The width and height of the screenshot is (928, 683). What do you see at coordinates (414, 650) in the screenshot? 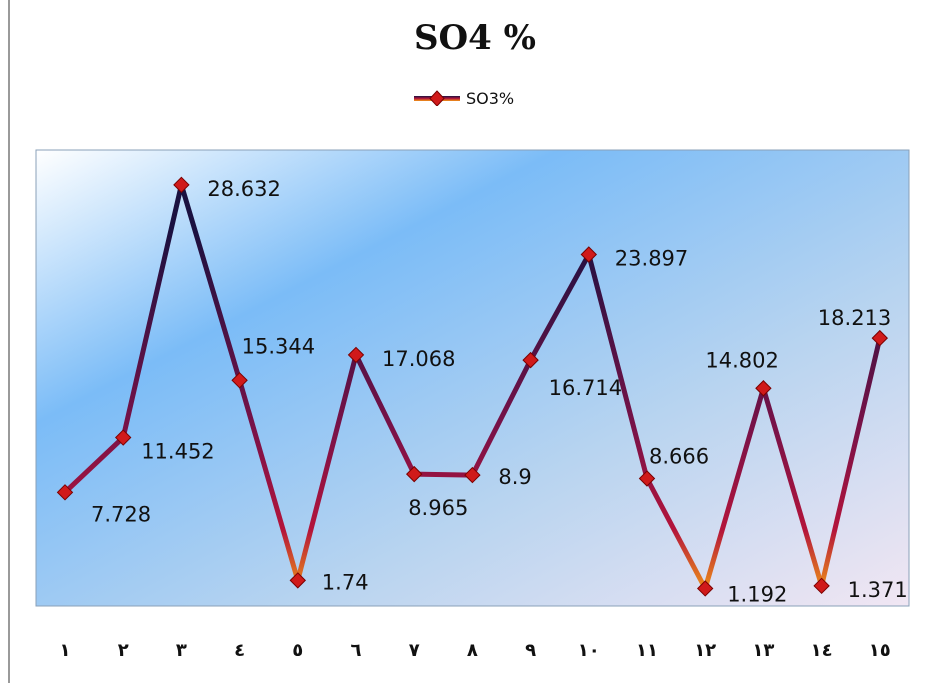
I see `x-tick-label: ٧` at bounding box center [414, 650].